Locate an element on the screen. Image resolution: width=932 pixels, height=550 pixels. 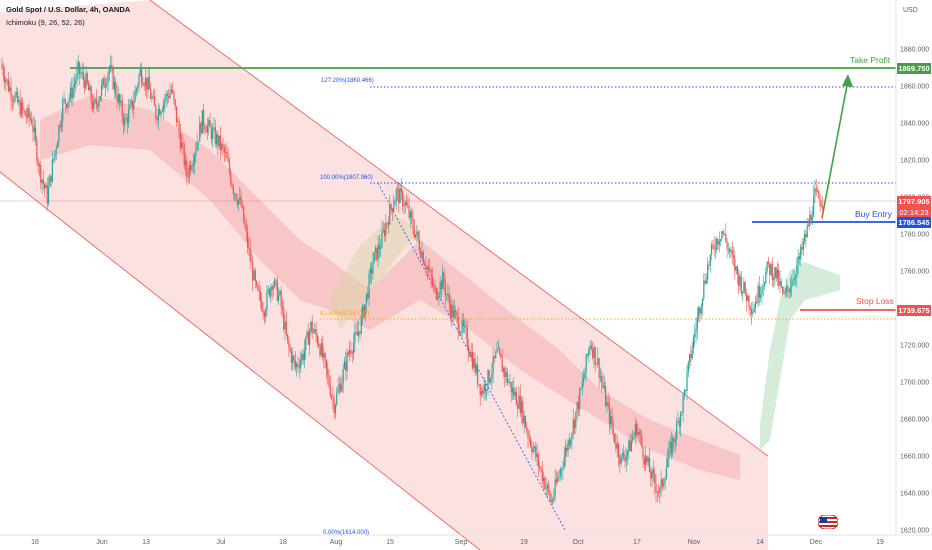
time-tick-label: Jul is located at coordinates (221, 542).